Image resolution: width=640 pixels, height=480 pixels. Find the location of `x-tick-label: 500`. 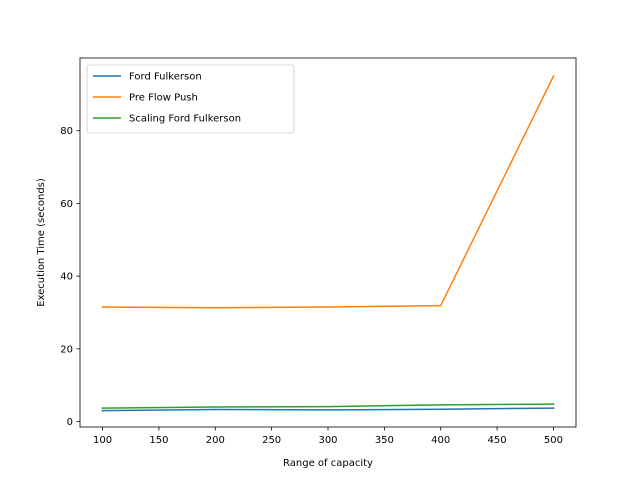

x-tick-label: 500 is located at coordinates (553, 440).